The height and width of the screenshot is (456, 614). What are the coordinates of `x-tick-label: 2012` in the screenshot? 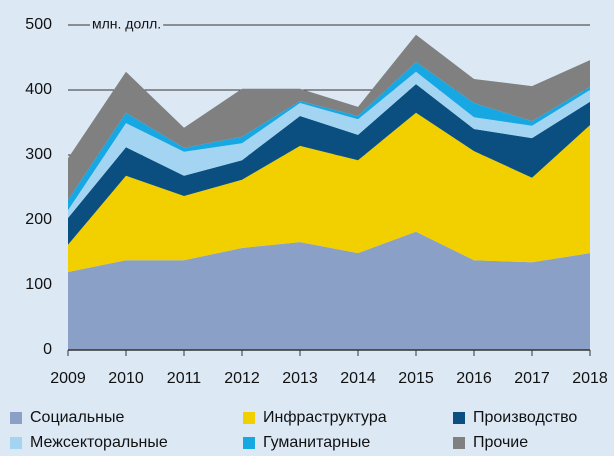 It's located at (242, 378).